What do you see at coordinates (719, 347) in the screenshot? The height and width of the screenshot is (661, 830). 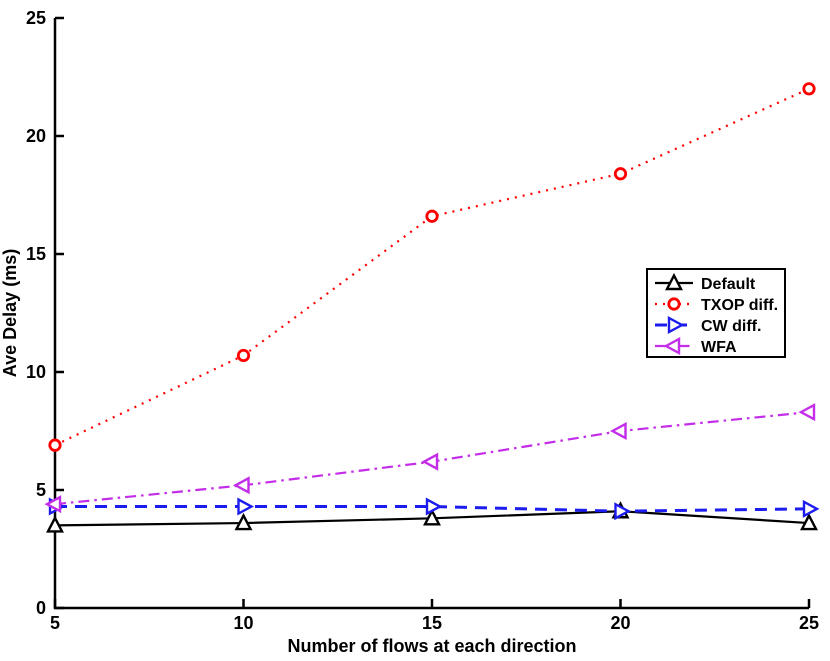 I see `legend-label-wfa: WFA` at bounding box center [719, 347].